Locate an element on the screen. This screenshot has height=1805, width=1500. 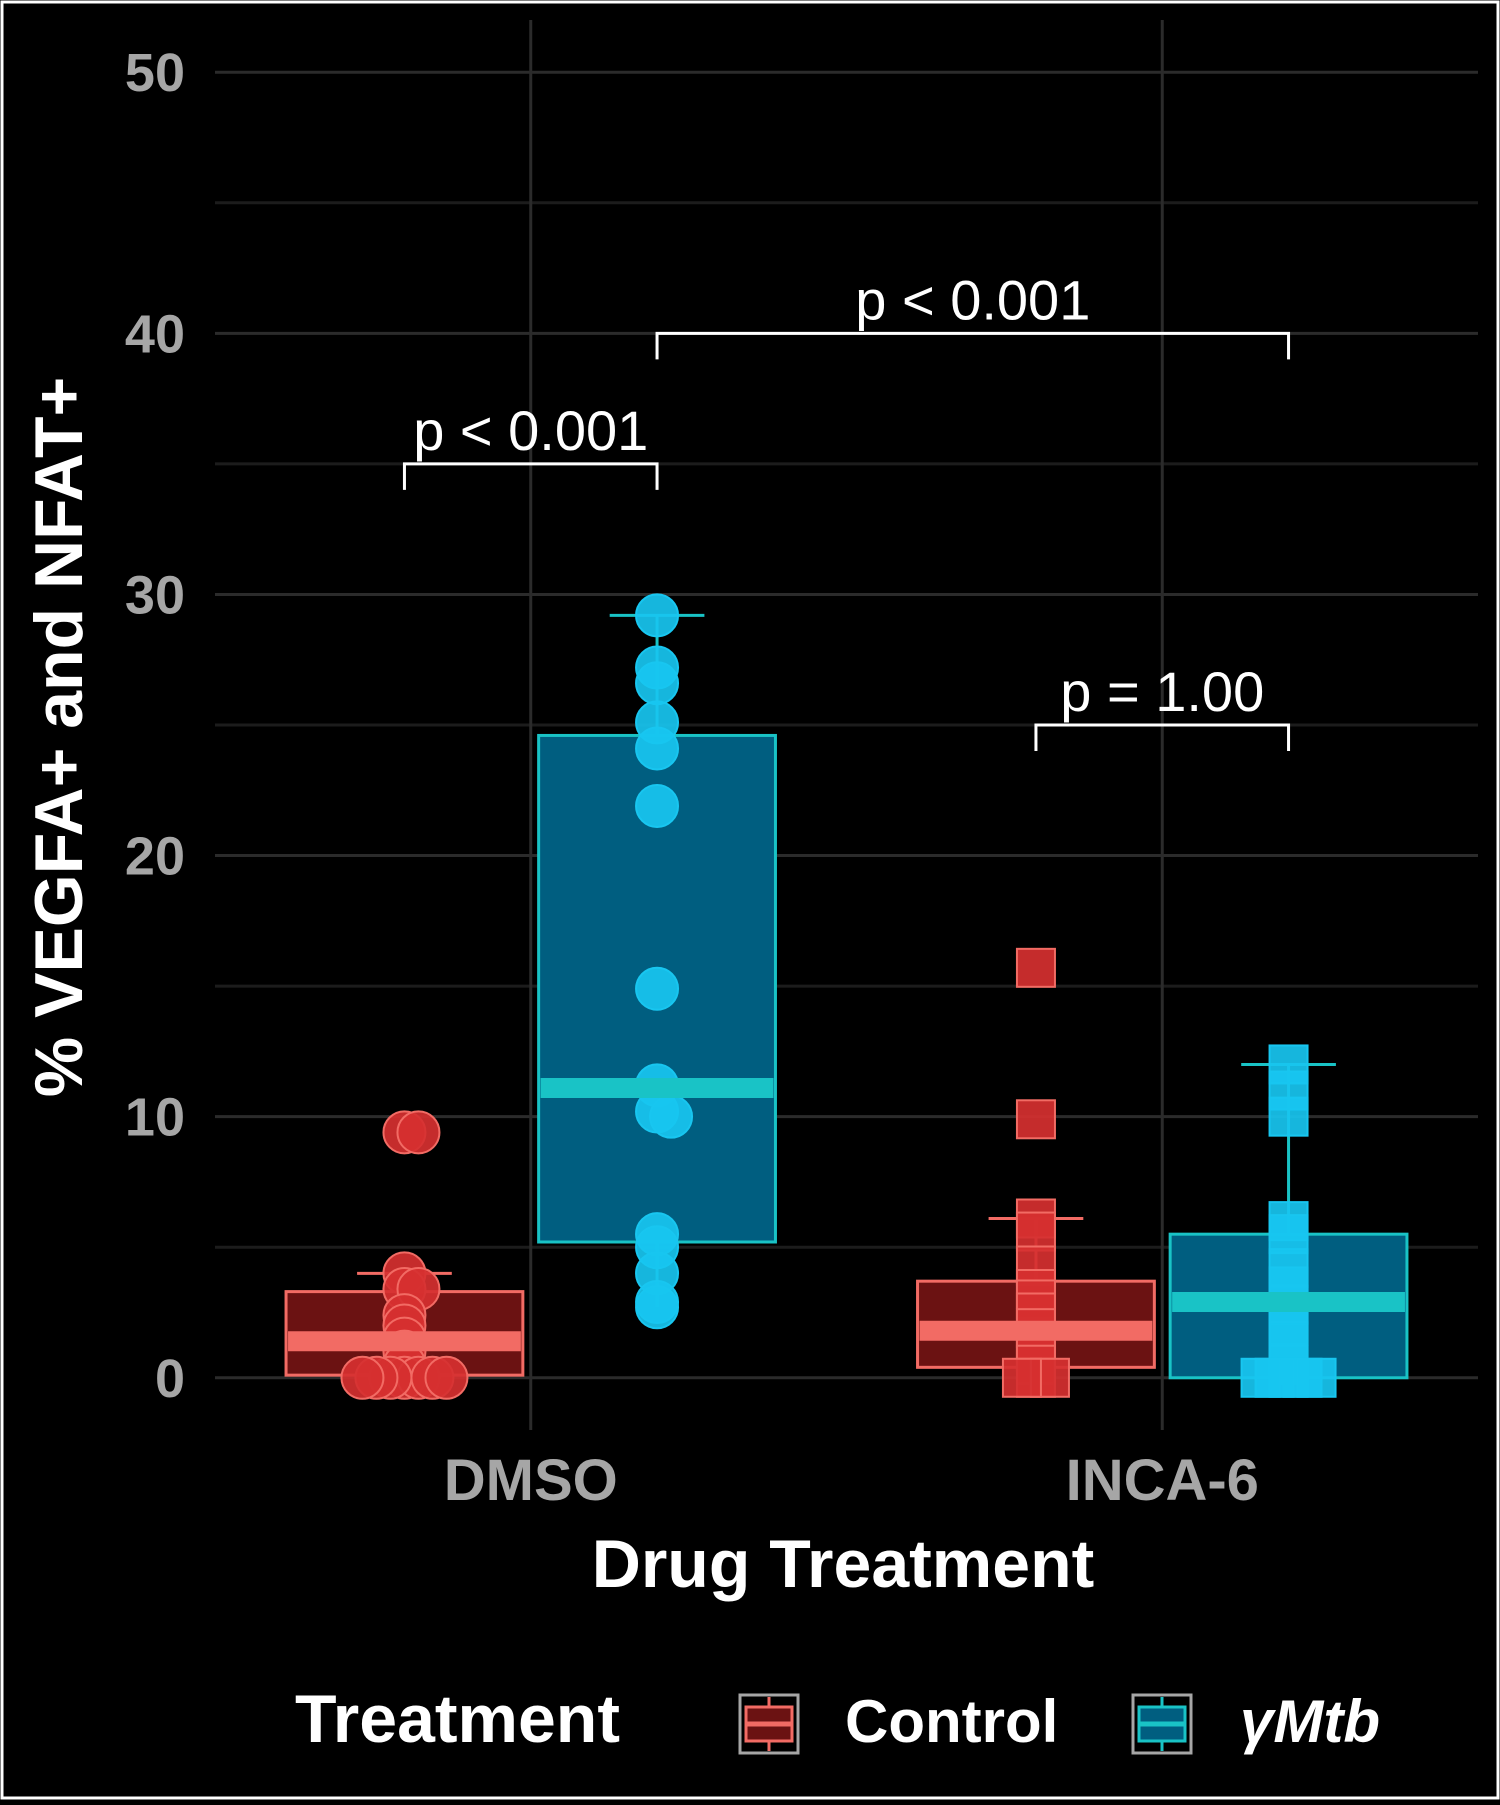
x-tick-labels: DMSO INCA-6 is located at coordinates (851, 1480).